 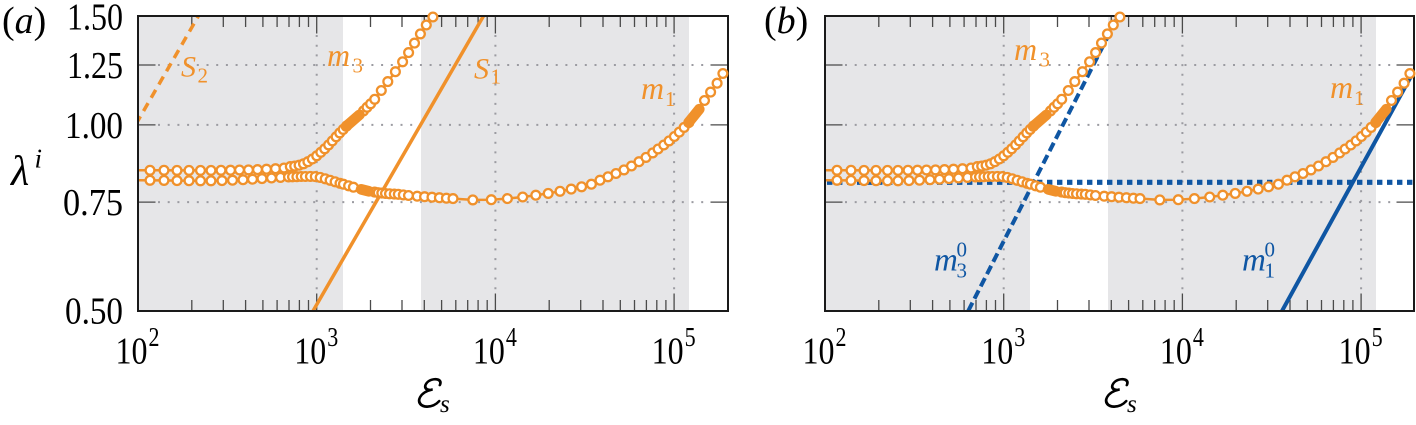 What do you see at coordinates (786, 21) in the screenshot?
I see `svg-text: (b)` at bounding box center [786, 21].